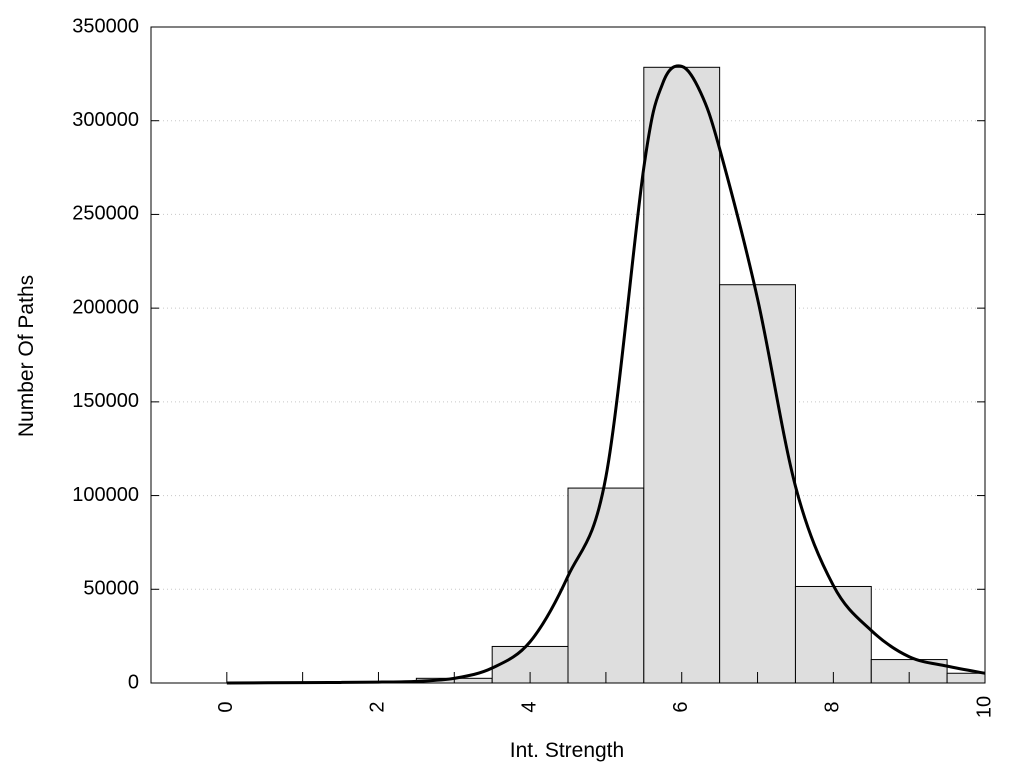 Image resolution: width=1024 pixels, height=773 pixels. I want to click on y-tick-label: 350000, so click(105, 26).